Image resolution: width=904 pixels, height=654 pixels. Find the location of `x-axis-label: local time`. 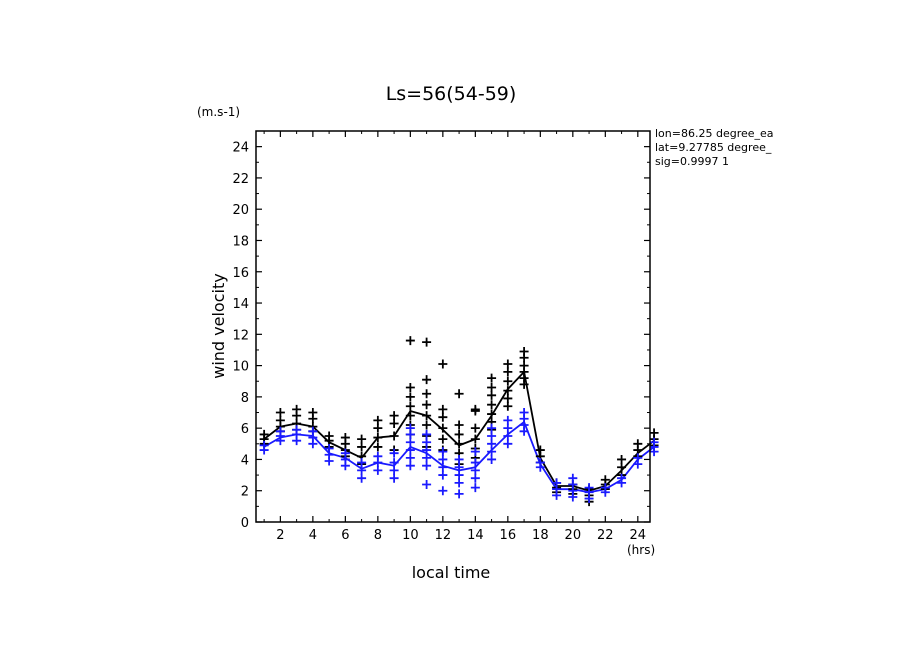

x-axis-label: local time is located at coordinates (451, 572).